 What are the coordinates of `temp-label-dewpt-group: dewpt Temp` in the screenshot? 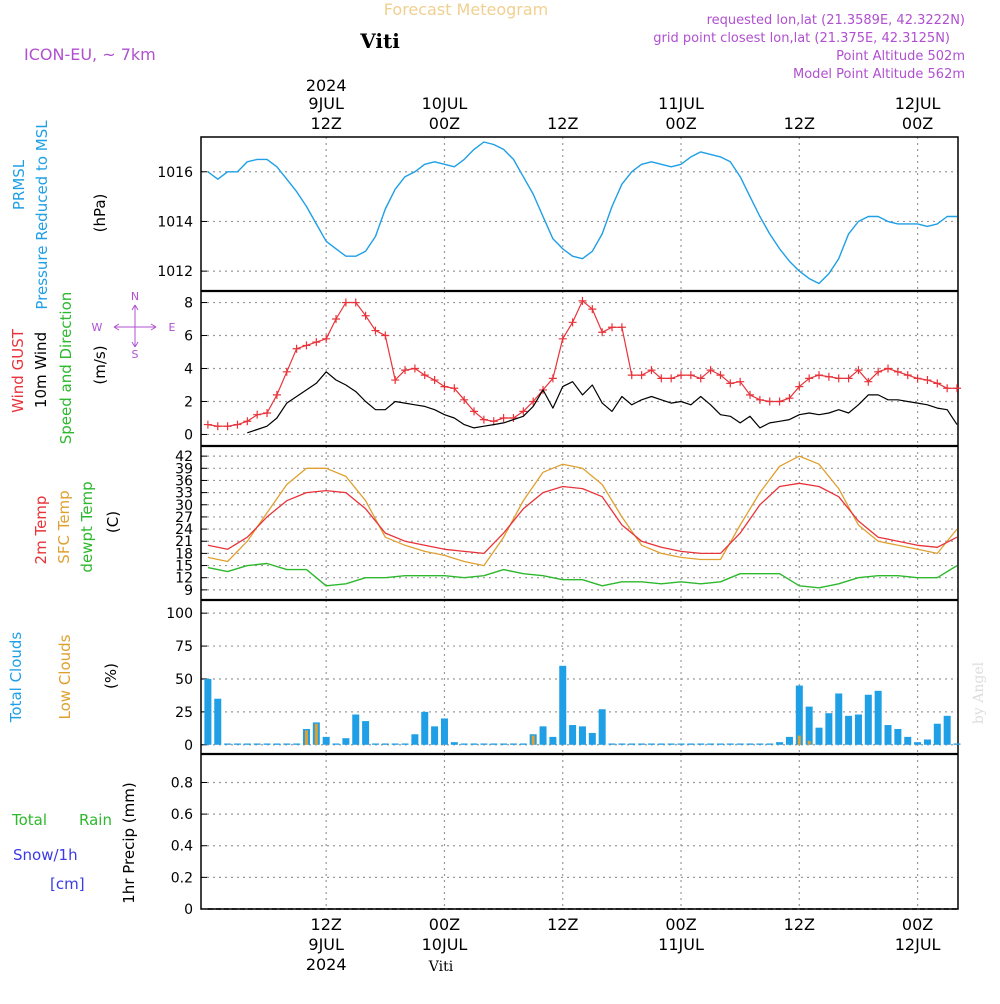 It's located at (87, 526).